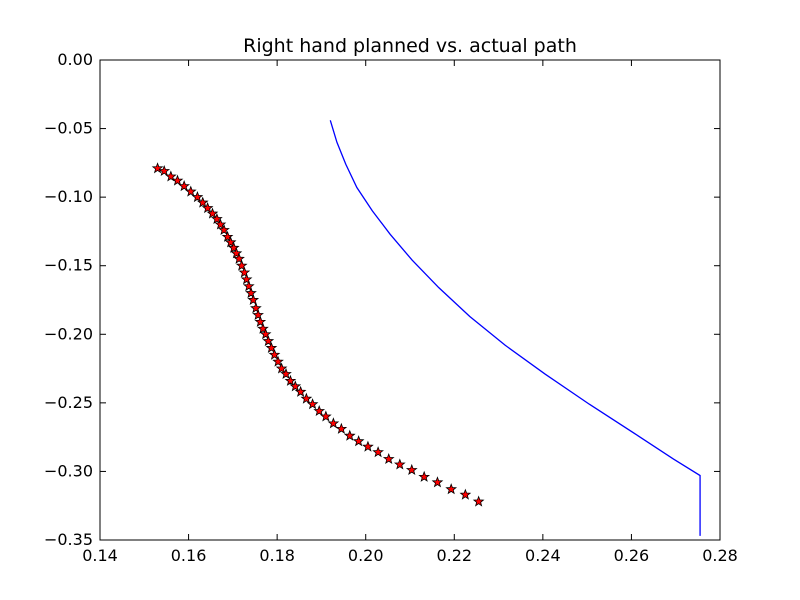  What do you see at coordinates (75, 59) in the screenshot?
I see `y-tick-label: 0.00` at bounding box center [75, 59].